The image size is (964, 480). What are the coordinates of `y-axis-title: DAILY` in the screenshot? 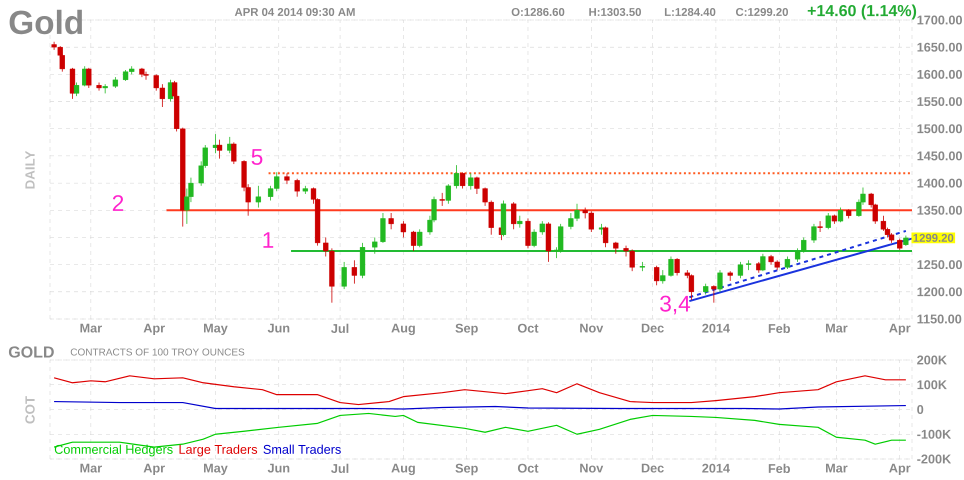 It's located at (30, 169).